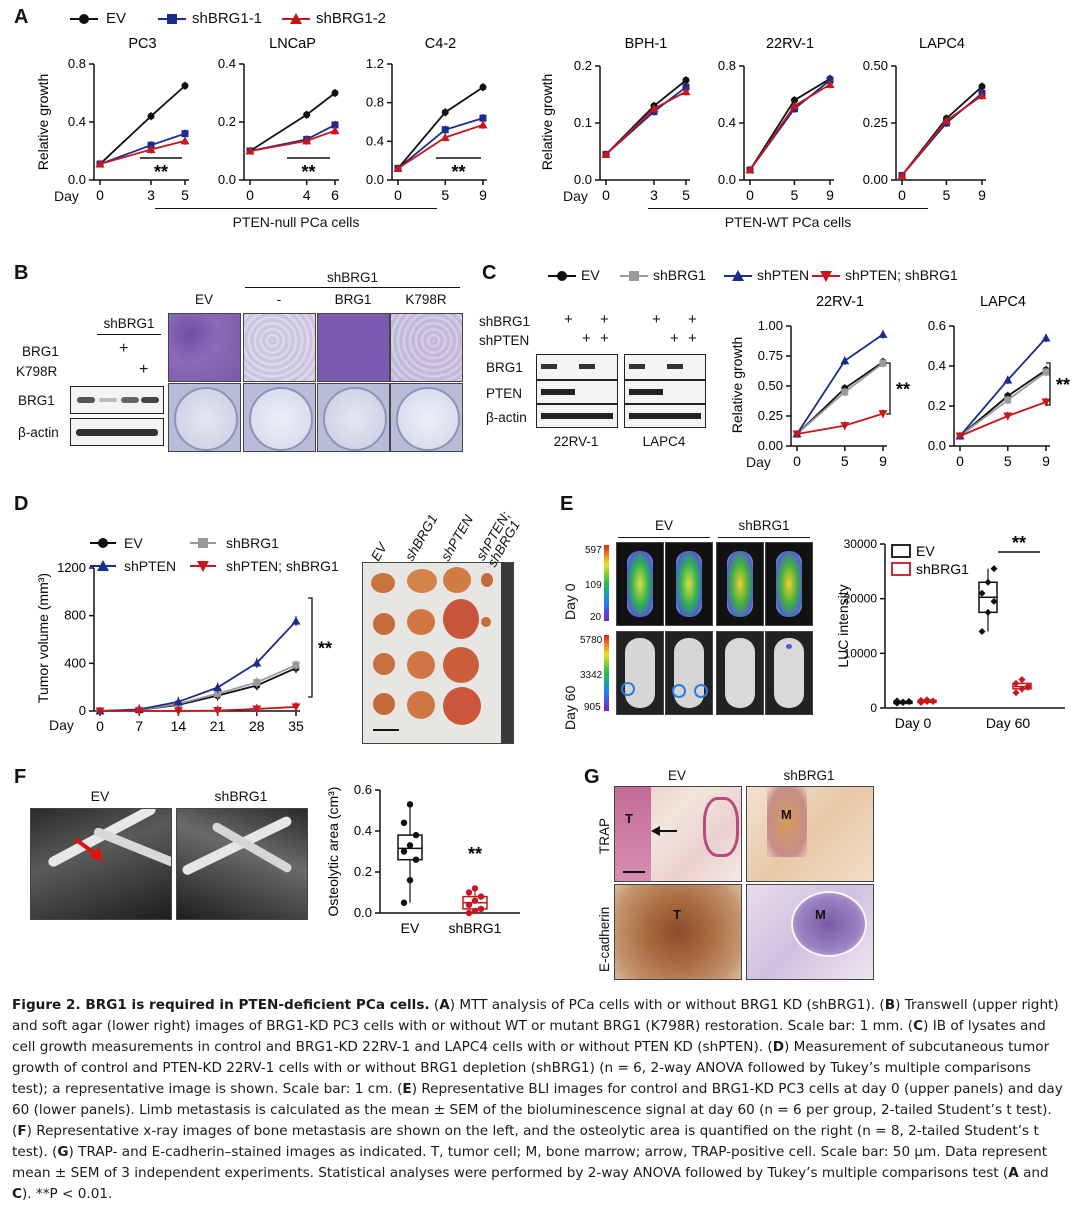 This screenshot has height=1205, width=1080. What do you see at coordinates (279, 299) in the screenshot?
I see `panel-b-col-minus: -` at bounding box center [279, 299].